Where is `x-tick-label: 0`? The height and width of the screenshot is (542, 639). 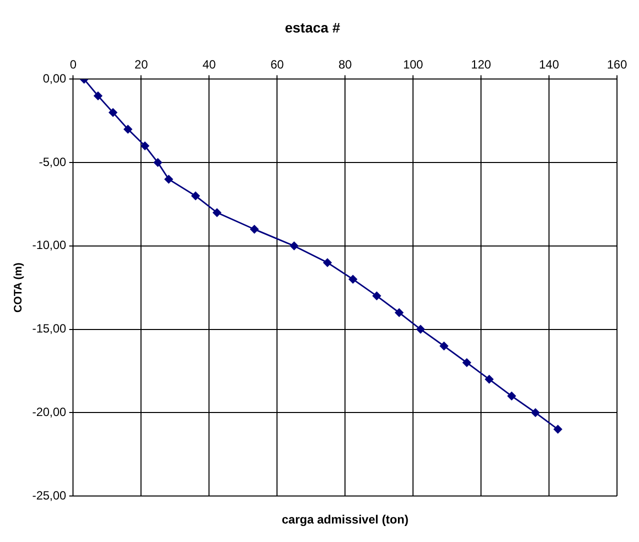
x-tick-label: 0 is located at coordinates (73, 64).